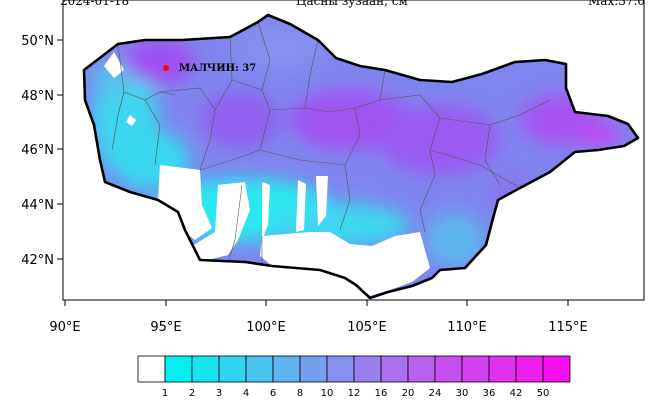 The width and height of the screenshot is (657, 405). What do you see at coordinates (489, 393) in the screenshot?
I see `colorbar-label: 36` at bounding box center [489, 393].